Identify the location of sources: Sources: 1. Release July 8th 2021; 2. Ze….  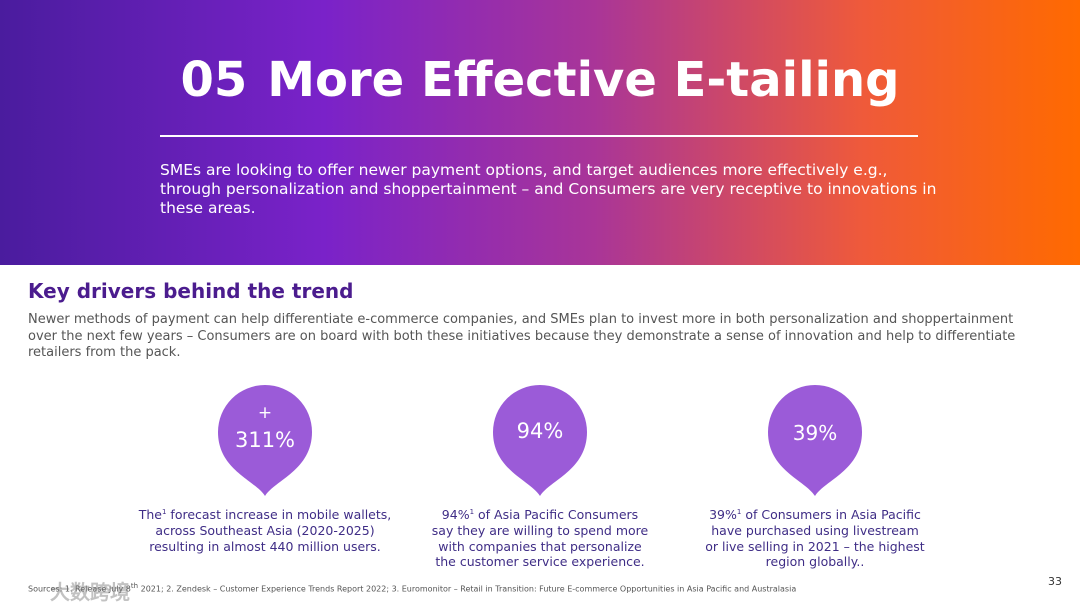
(412, 588).